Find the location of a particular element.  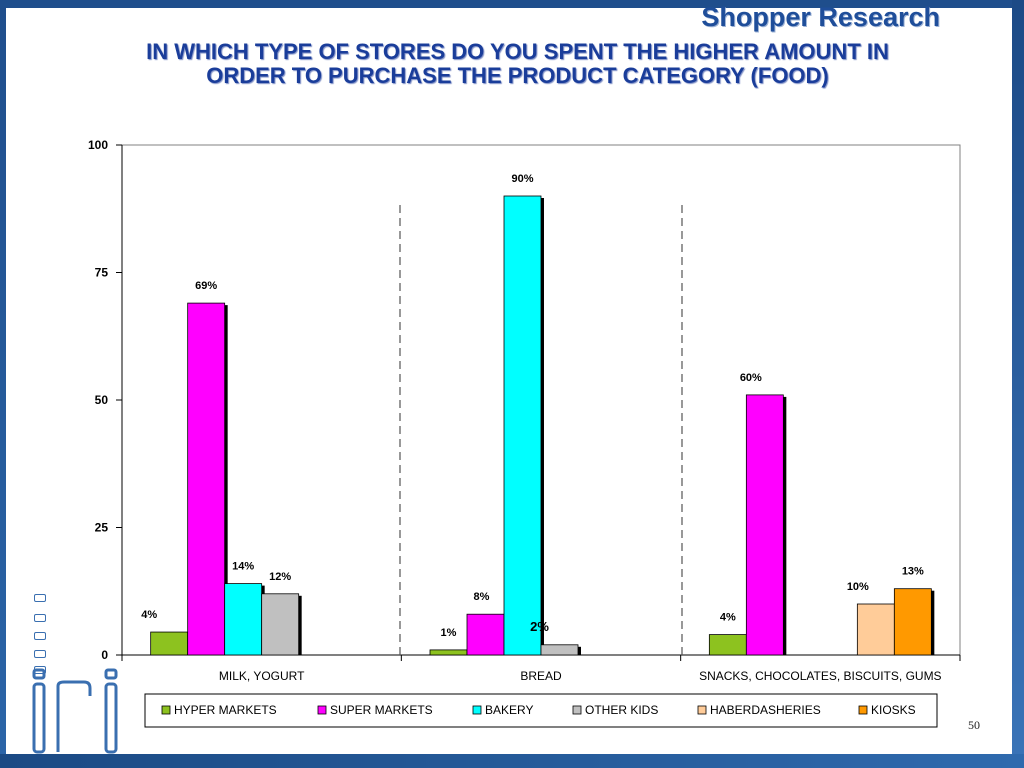

bar-data-label: 60% is located at coordinates (751, 378).